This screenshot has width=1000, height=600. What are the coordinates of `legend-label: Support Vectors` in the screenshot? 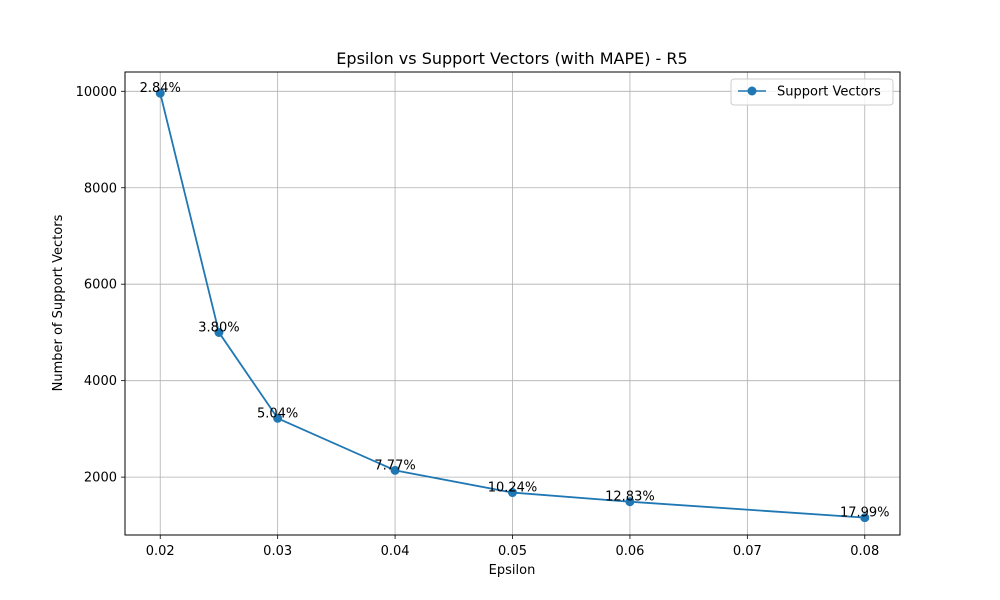 It's located at (829, 92).